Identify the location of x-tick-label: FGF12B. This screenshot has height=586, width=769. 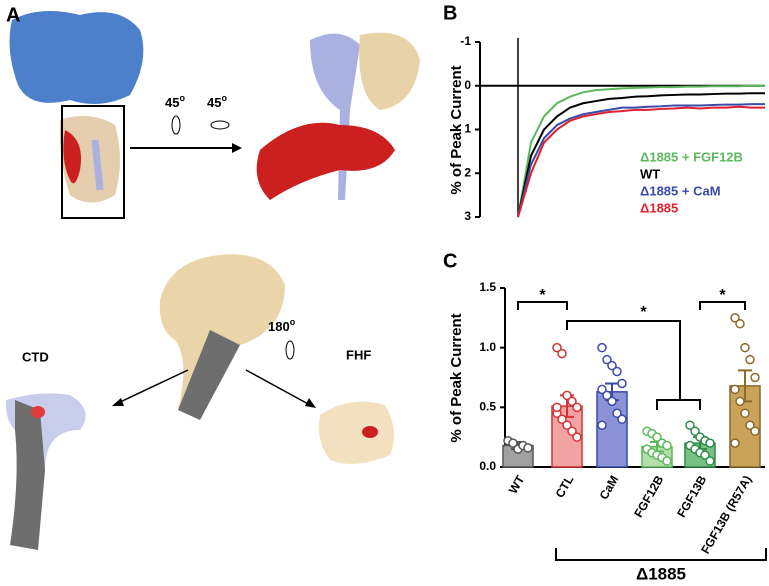
(648, 496).